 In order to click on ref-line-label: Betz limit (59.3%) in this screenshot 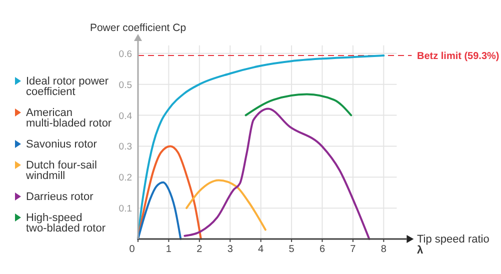, I will do `click(458, 56)`.